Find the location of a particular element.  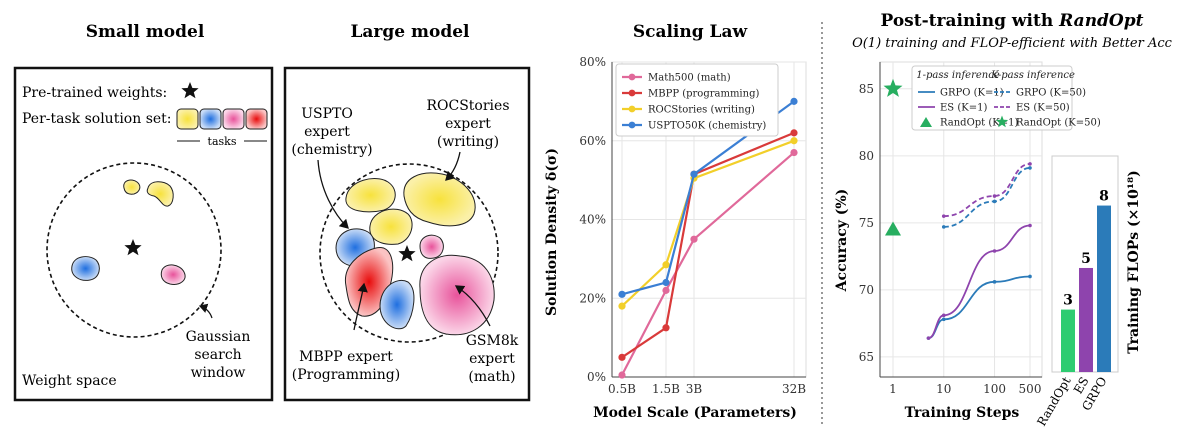

uspto-label-3: (chemistry) is located at coordinates (331, 150).